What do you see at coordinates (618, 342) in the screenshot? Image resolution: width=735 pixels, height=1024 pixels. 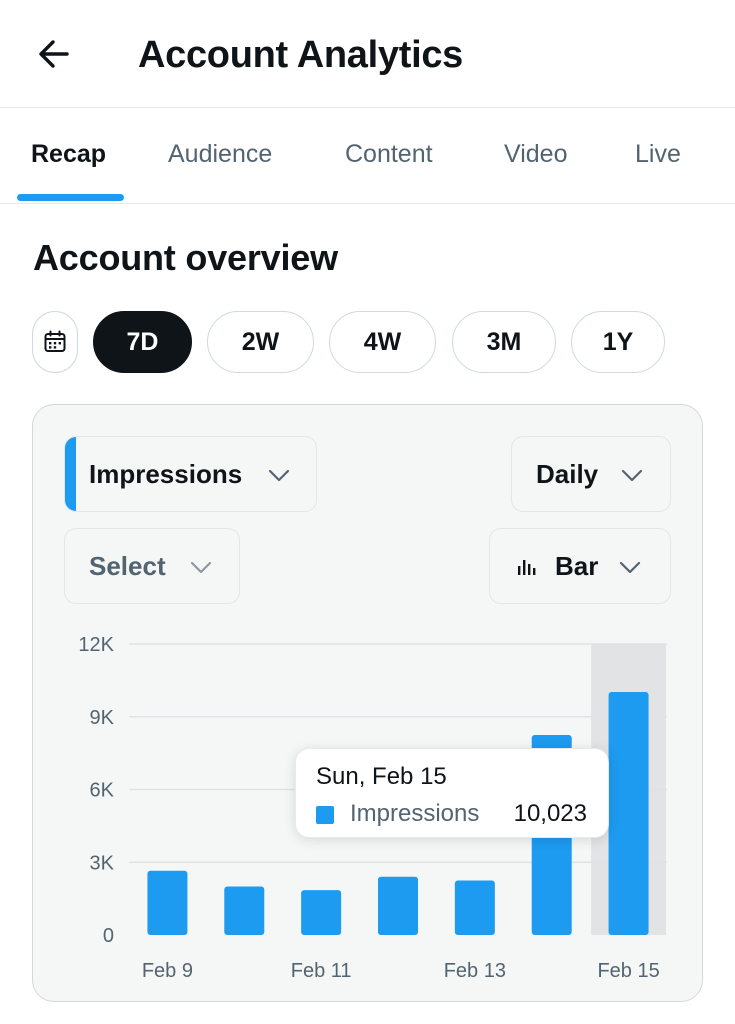 I see `range-1y-button: 1Y` at bounding box center [618, 342].